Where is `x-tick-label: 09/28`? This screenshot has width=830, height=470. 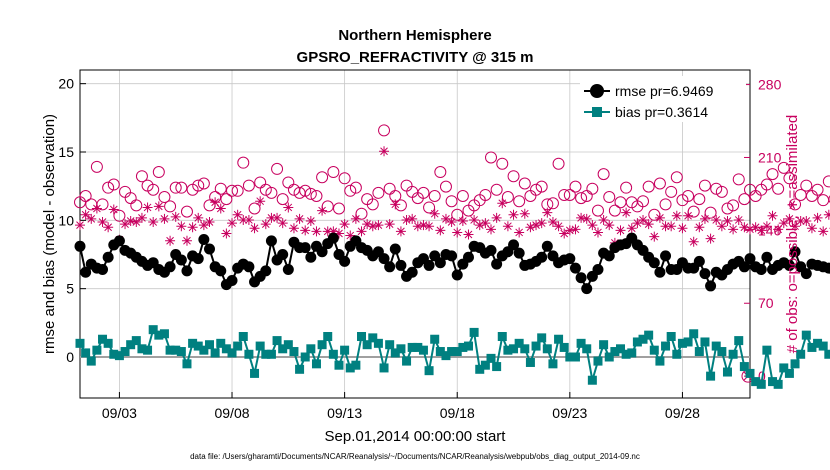
x-tick-label: 09/28 is located at coordinates (682, 413).